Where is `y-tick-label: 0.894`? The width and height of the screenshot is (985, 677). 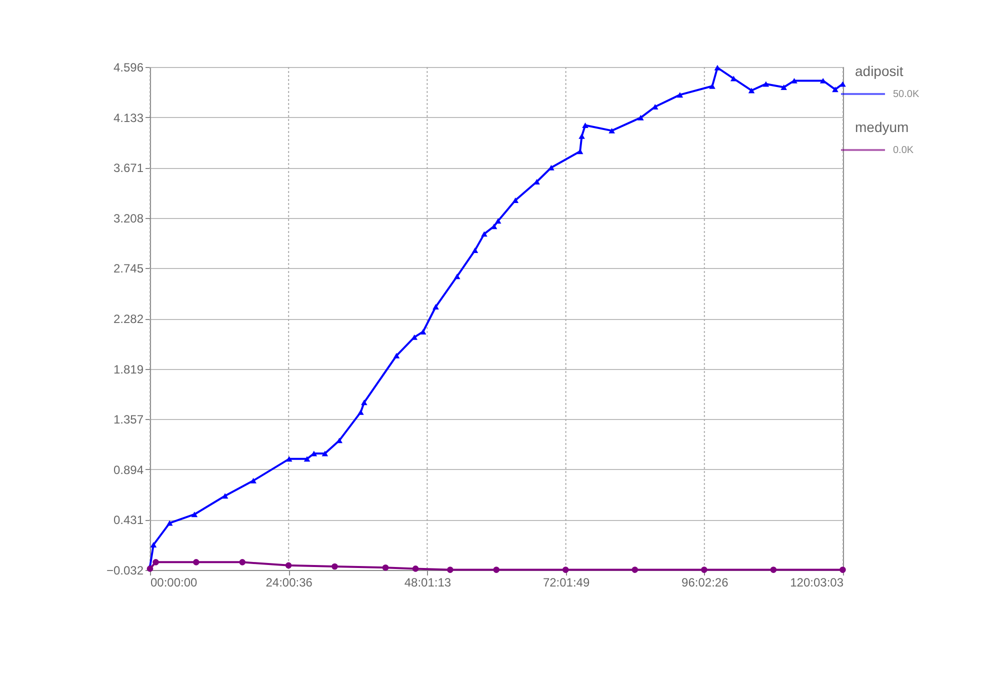
y-tick-label: 0.894 is located at coordinates (128, 469).